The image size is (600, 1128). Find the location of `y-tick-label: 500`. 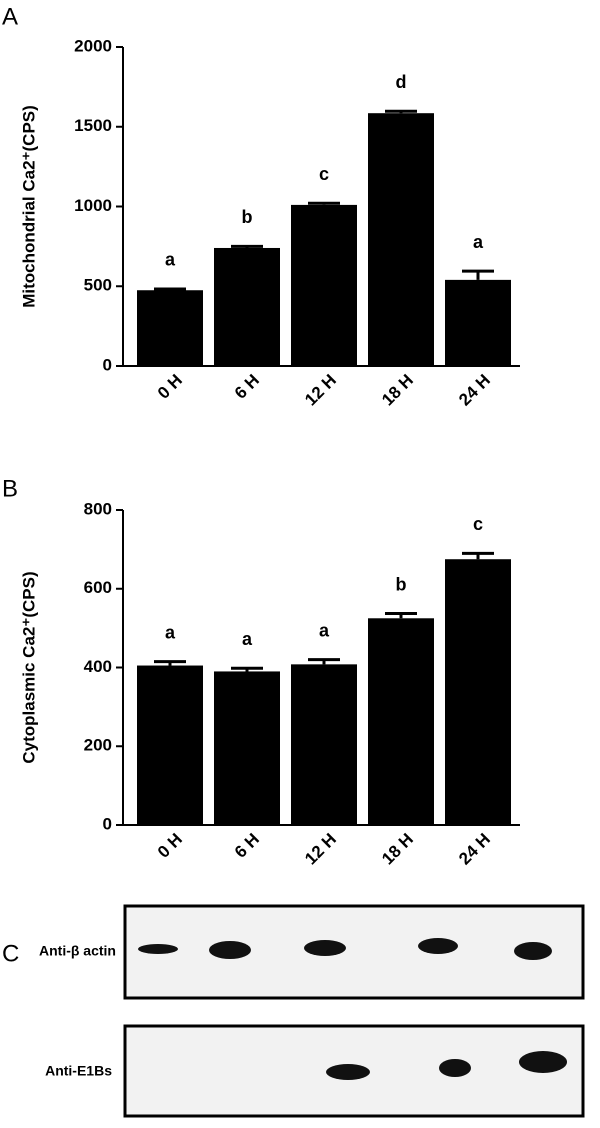

y-tick-label: 500 is located at coordinates (98, 285).